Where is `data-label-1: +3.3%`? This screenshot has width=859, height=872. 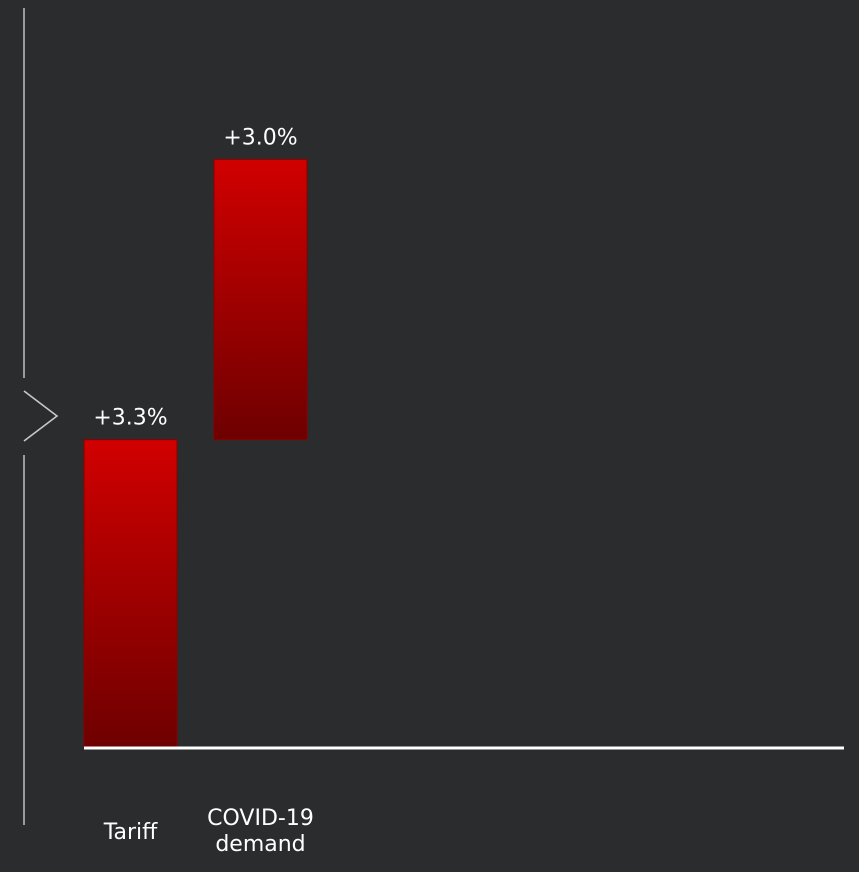 data-label-1: +3.3% is located at coordinates (130, 418).